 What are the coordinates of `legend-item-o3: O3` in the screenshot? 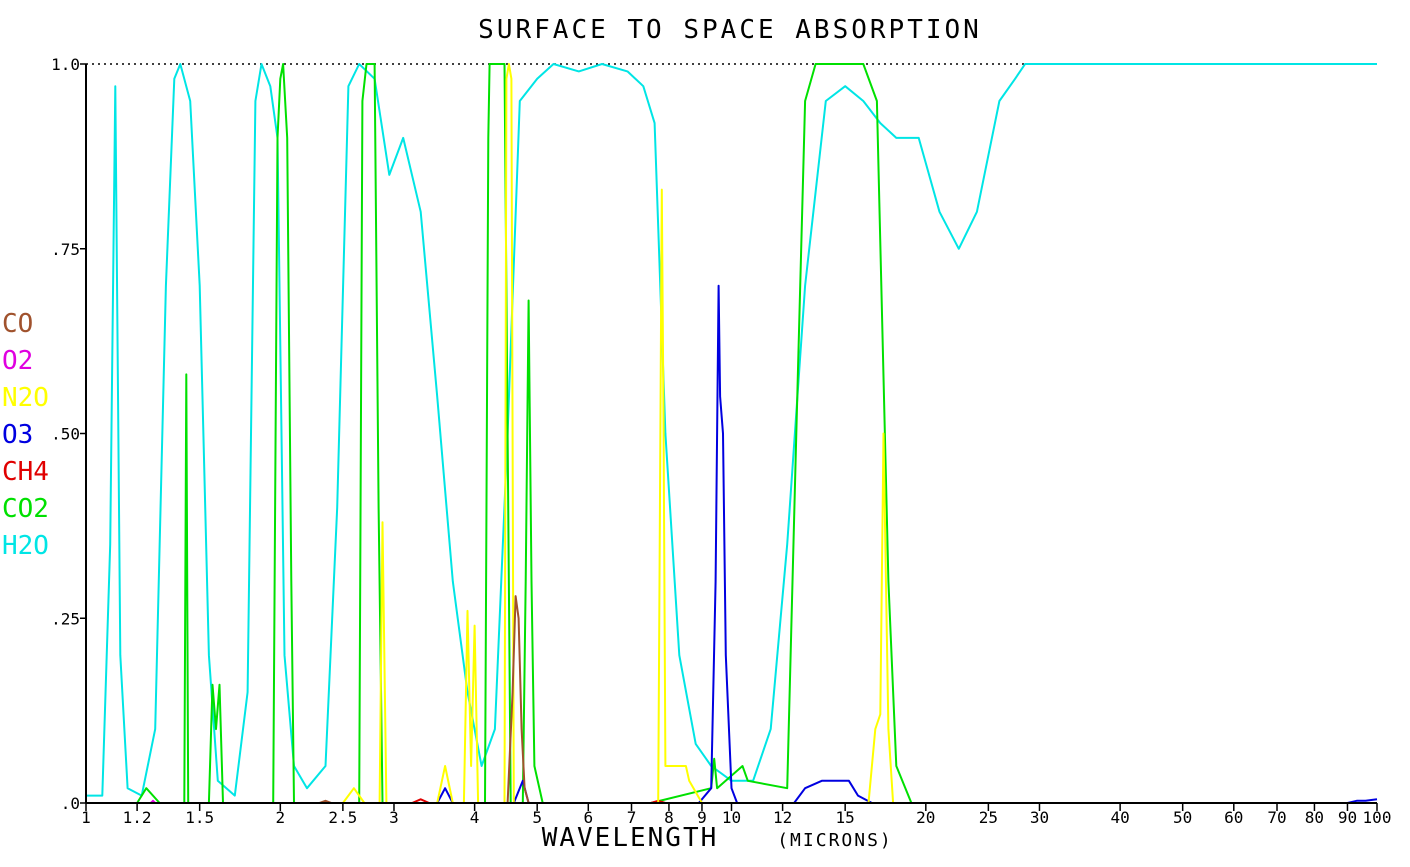 It's located at (18, 435).